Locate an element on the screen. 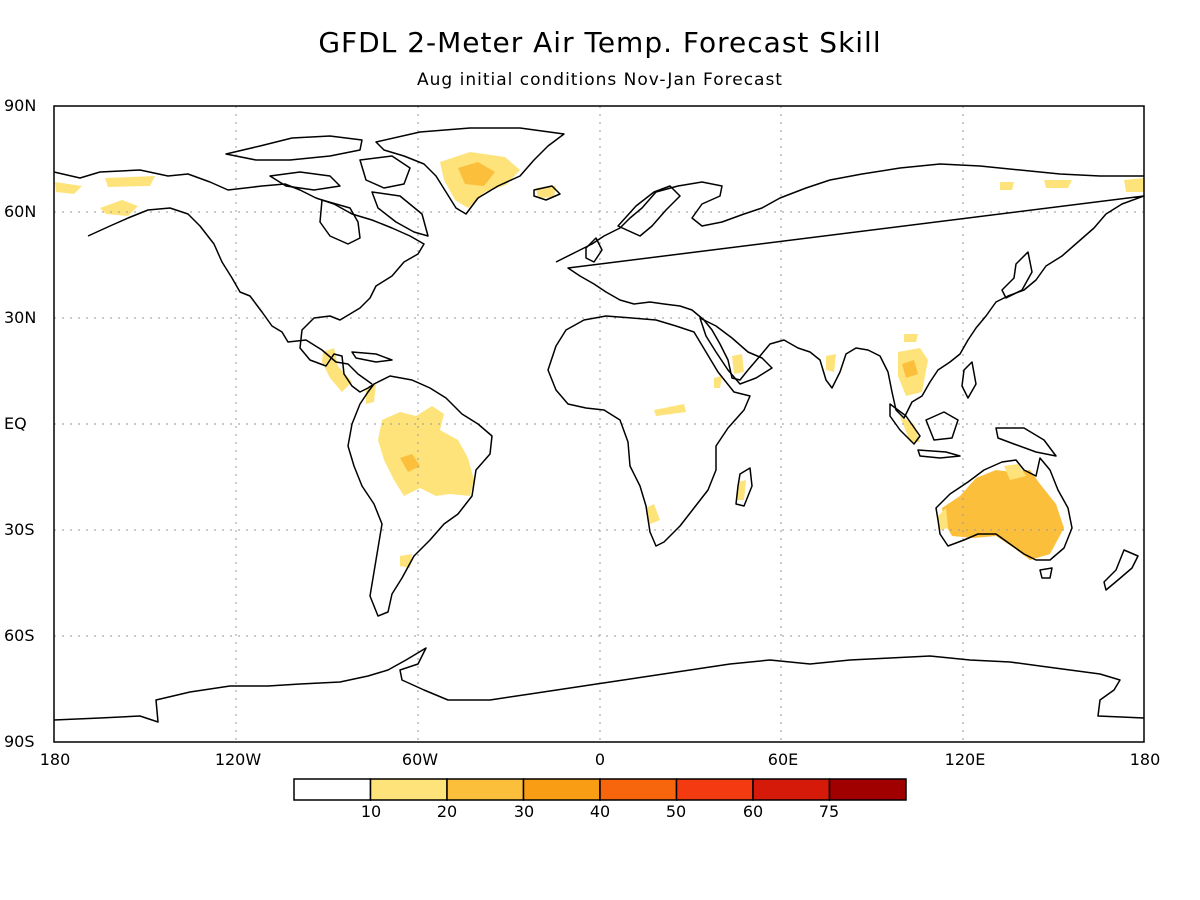 The image size is (1200, 900). skill-area-south-america is located at coordinates (426, 451).